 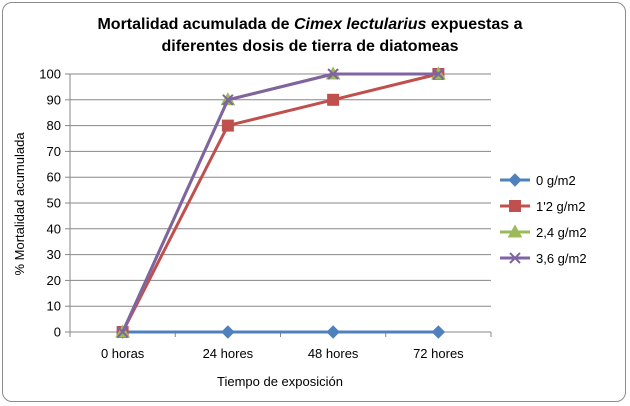 What do you see at coordinates (438, 353) in the screenshot?
I see `x-tick-label-72-hores: 72 hores` at bounding box center [438, 353].